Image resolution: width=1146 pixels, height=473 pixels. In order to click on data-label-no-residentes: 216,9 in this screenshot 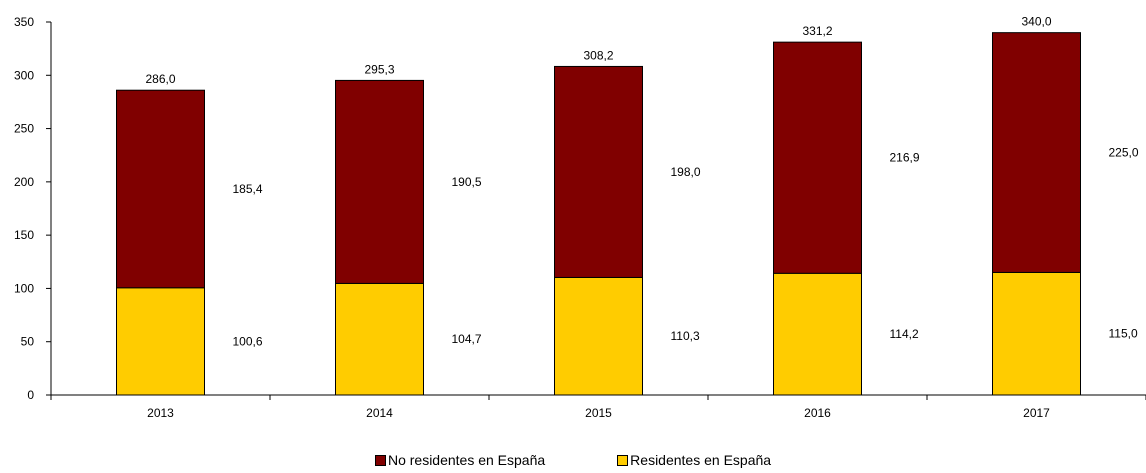, I will do `click(905, 158)`.